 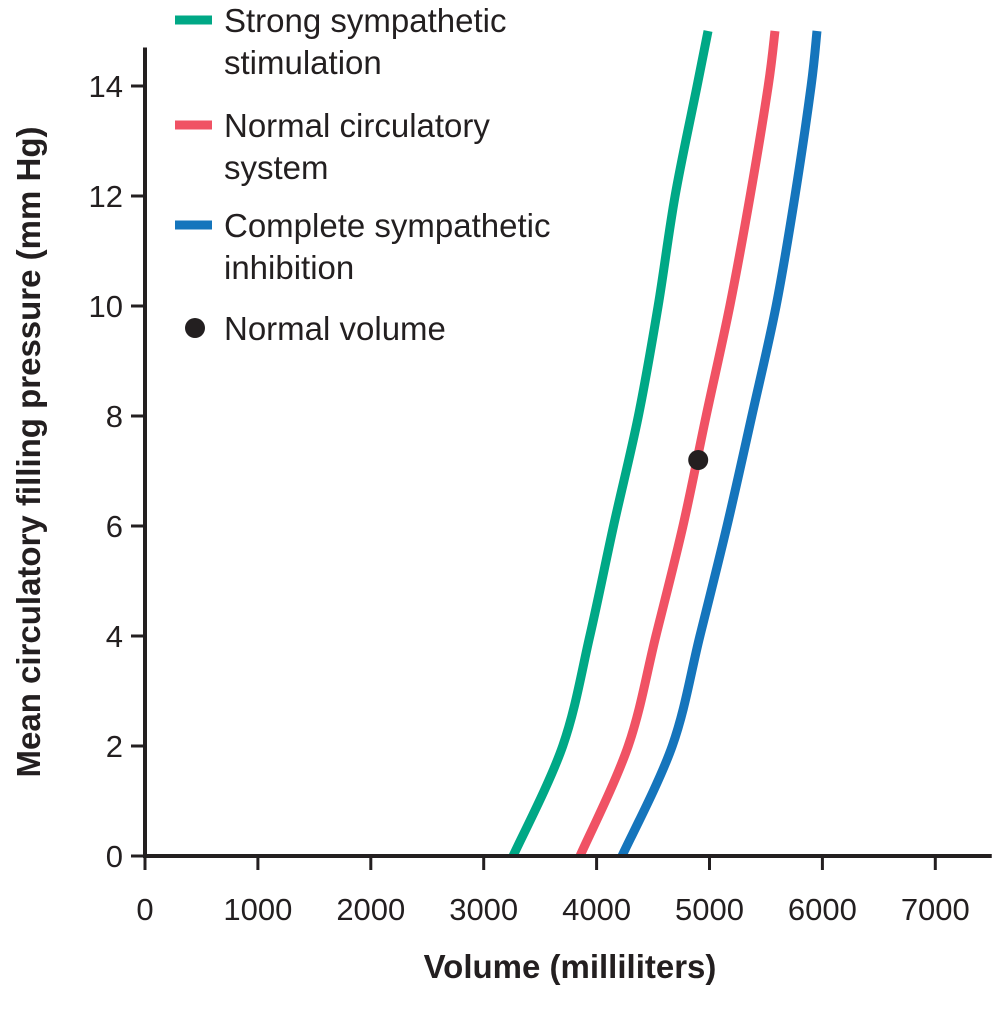 What do you see at coordinates (114, 746) in the screenshot?
I see `y-tick-label: 2` at bounding box center [114, 746].